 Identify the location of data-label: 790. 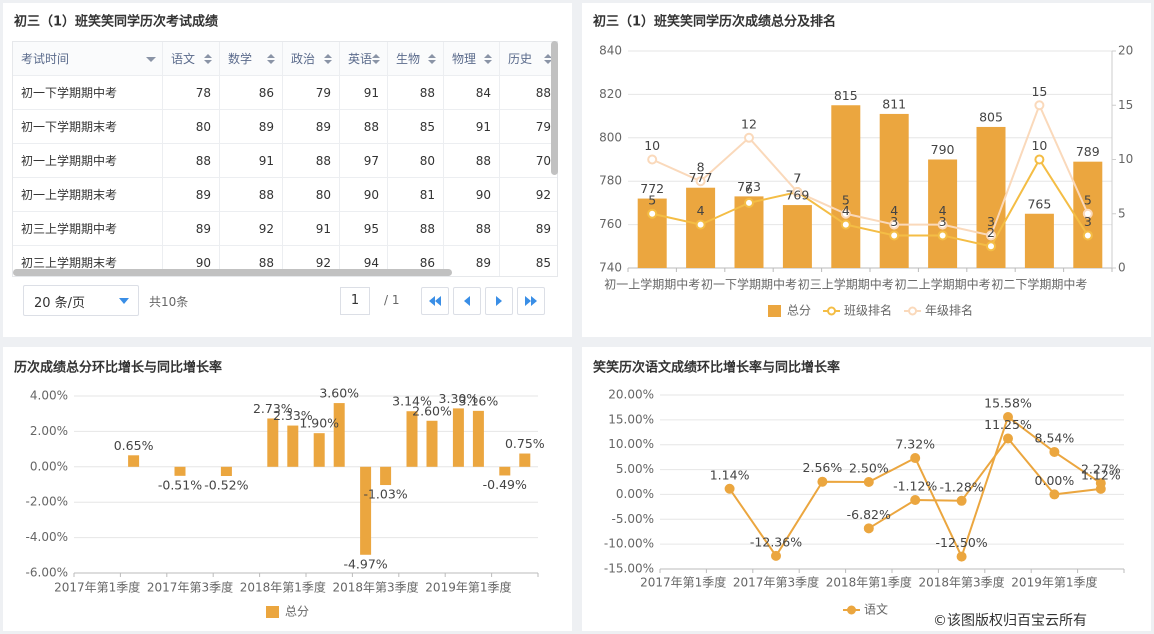
(943, 149).